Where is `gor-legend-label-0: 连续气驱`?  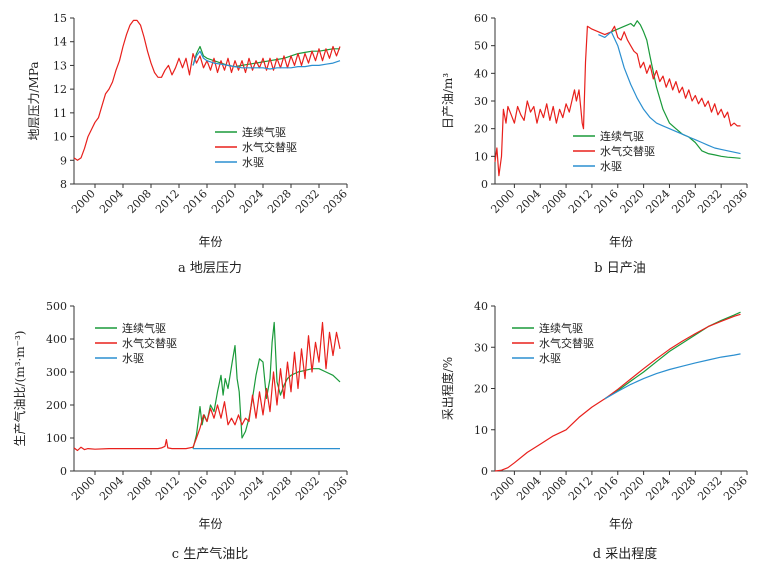
gor-legend-label-0: 连续气驱 is located at coordinates (144, 328).